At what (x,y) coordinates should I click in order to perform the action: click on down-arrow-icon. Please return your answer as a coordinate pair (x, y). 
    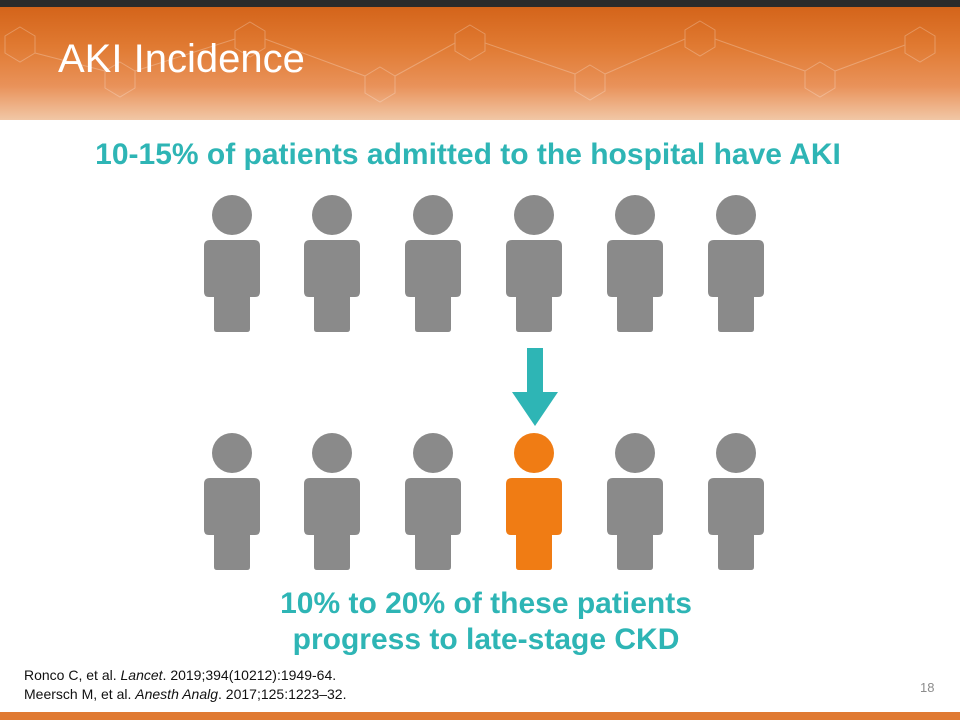
    Looking at the image, I should click on (535, 387).